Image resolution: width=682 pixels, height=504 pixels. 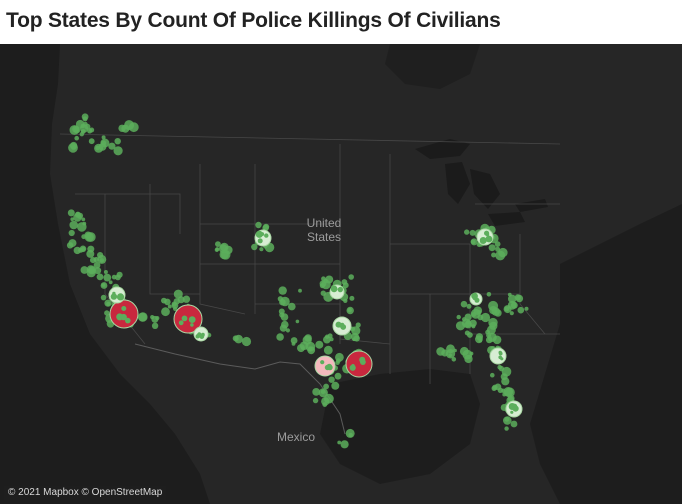 I want to click on city-marker-low, so click(x=498, y=356).